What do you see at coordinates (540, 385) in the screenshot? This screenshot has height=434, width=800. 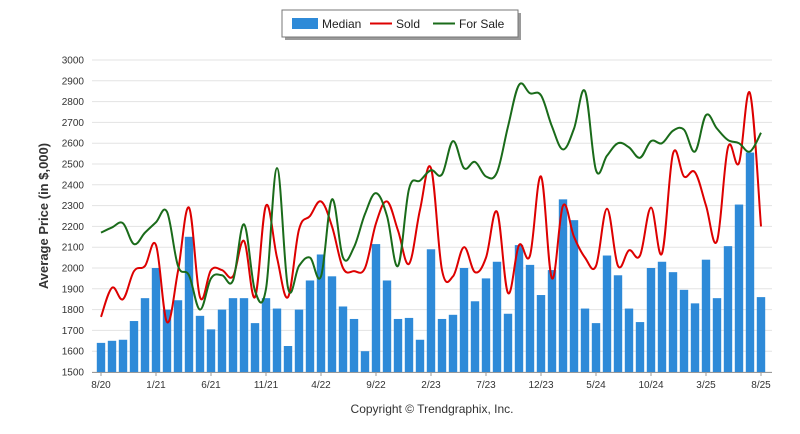 I see `x-tick-label: 12/23` at bounding box center [540, 385].